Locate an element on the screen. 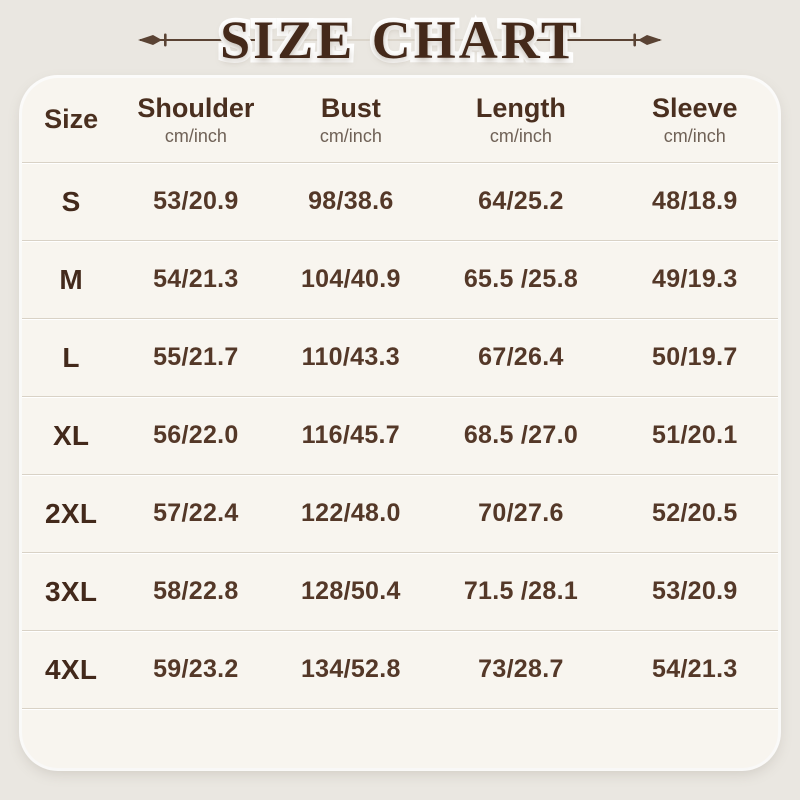 This screenshot has width=800, height=800. bust-cell: 128/50.4 is located at coordinates (350, 591).